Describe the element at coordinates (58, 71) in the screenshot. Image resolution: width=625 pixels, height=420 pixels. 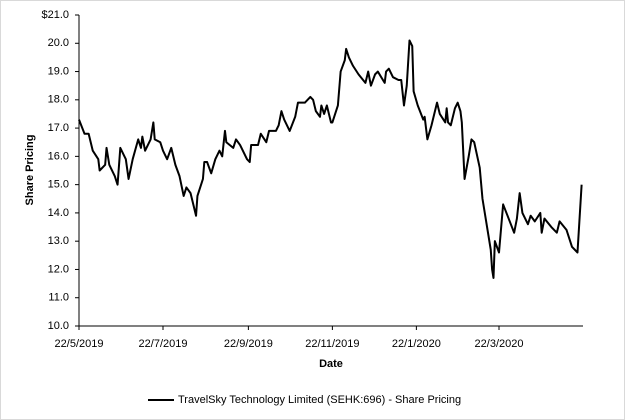
I see `y-tick-label: 19.0` at that location.